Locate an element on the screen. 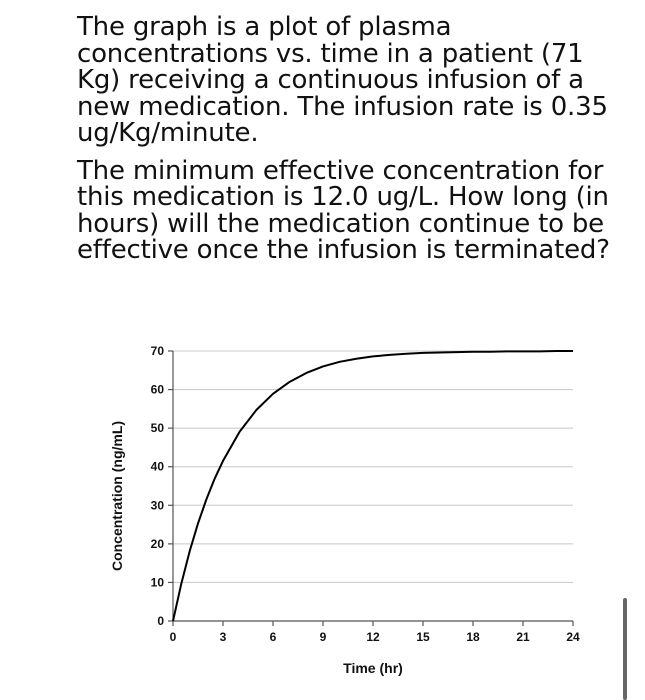 This screenshot has height=700, width=645. y-tick-label: 70 is located at coordinates (158, 351).